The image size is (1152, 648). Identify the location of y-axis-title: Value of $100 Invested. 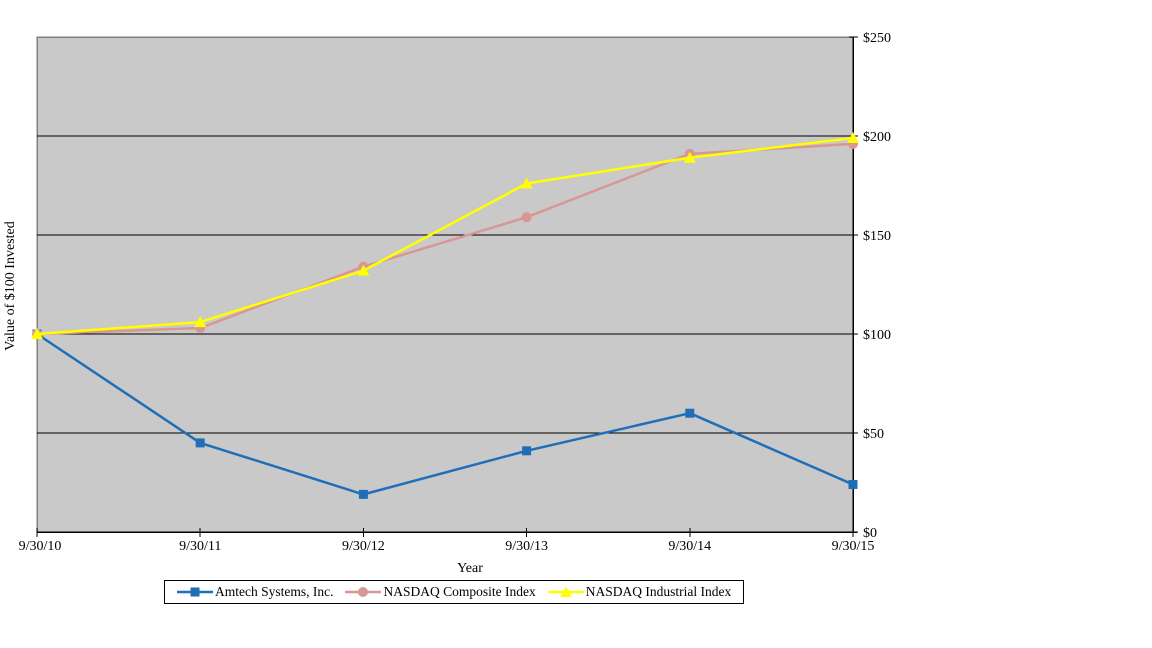
(10, 286).